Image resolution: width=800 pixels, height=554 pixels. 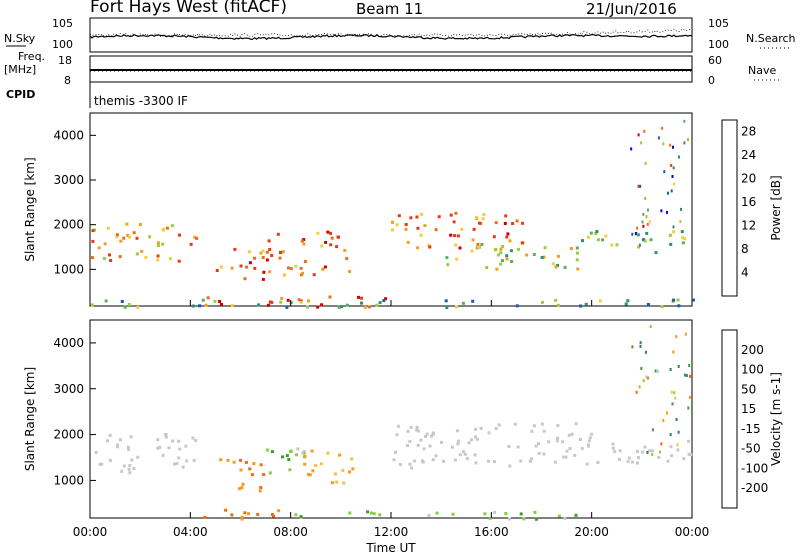 What do you see at coordinates (748, 389) in the screenshot?
I see `velocity-colorbar-tick: 50` at bounding box center [748, 389].